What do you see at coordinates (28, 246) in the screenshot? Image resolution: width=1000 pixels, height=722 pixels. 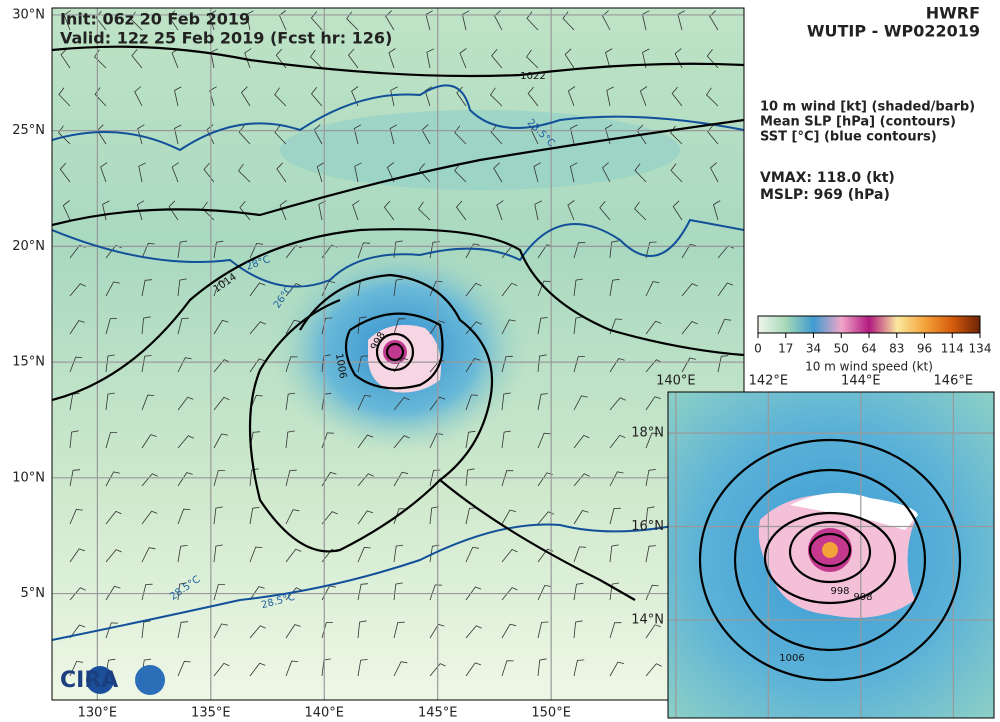 I see `lat-tick-label: 20°N` at bounding box center [28, 246].